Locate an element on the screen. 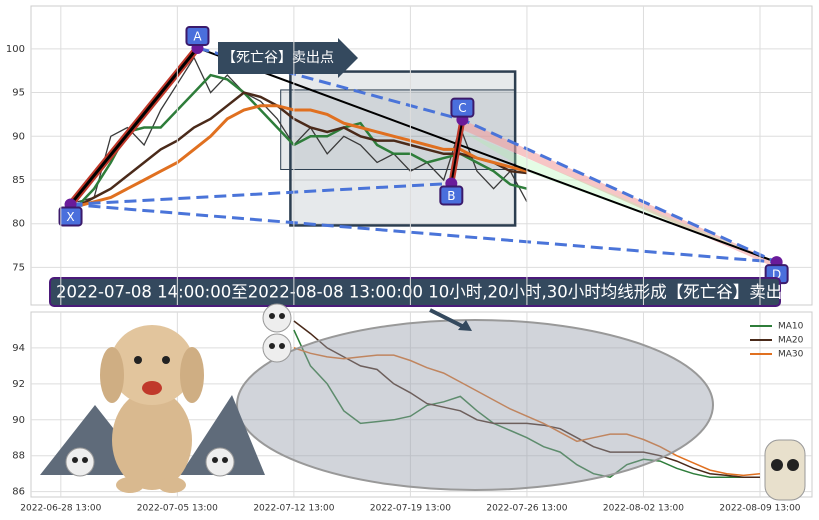 The image size is (819, 520). y-tick-label: 75 is located at coordinates (18, 267).